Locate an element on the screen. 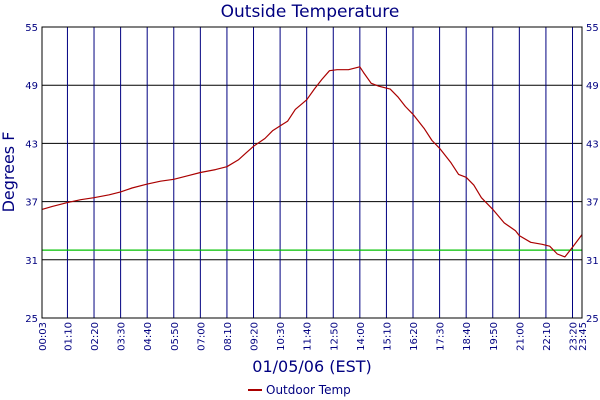 Image resolution: width=600 pixels, height=400 pixels. chart-title: Outside Temperature is located at coordinates (310, 12).